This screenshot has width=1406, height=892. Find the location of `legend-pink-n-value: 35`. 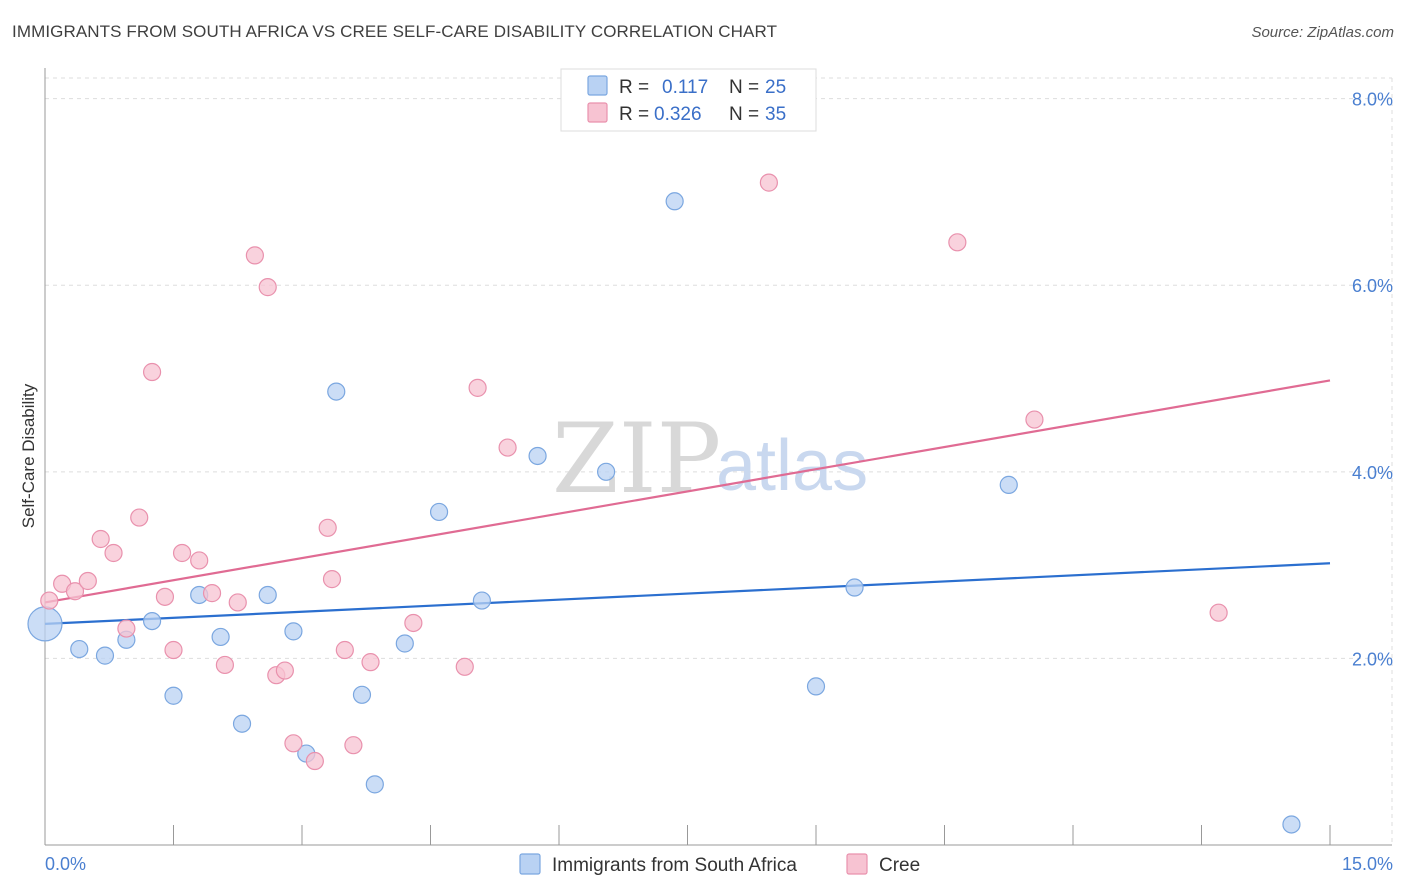

legend-pink-n-value: 35 is located at coordinates (775, 114).